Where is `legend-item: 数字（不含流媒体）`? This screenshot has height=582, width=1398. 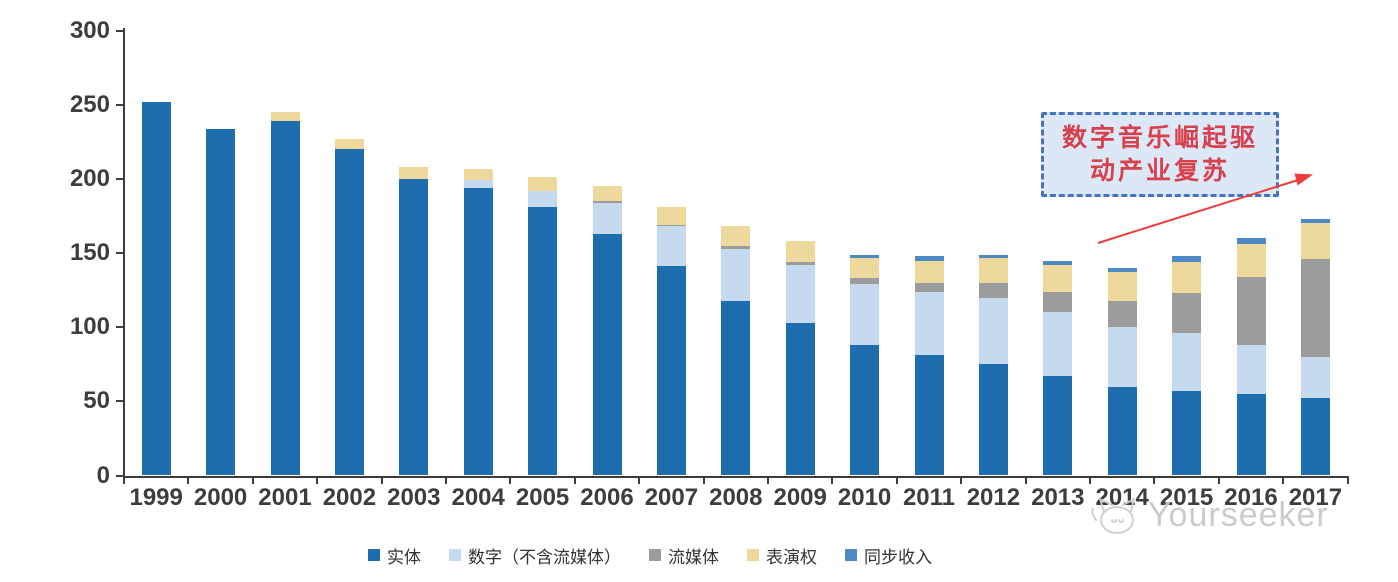 legend-item: 数字（不含流媒体） is located at coordinates (535, 555).